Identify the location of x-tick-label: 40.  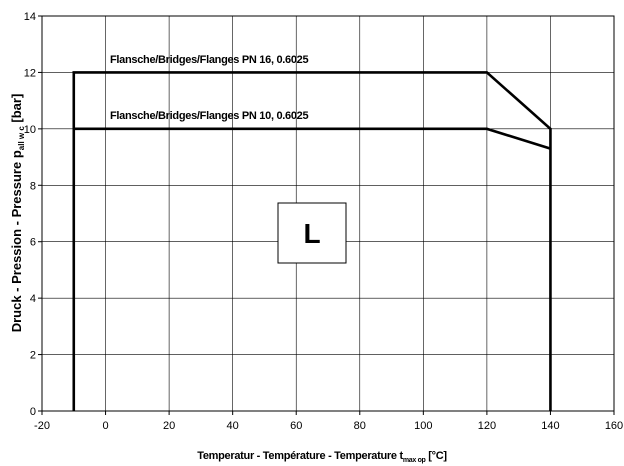
(233, 426).